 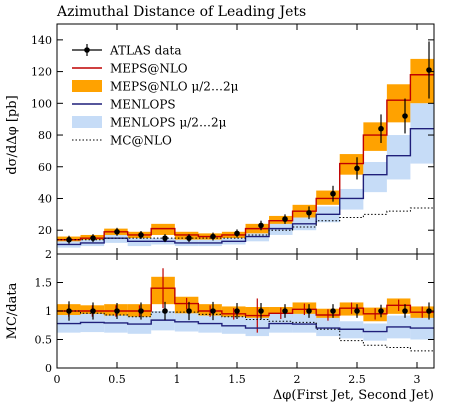 I want to click on main-y-tick-label-3: 80, so click(x=45, y=135).